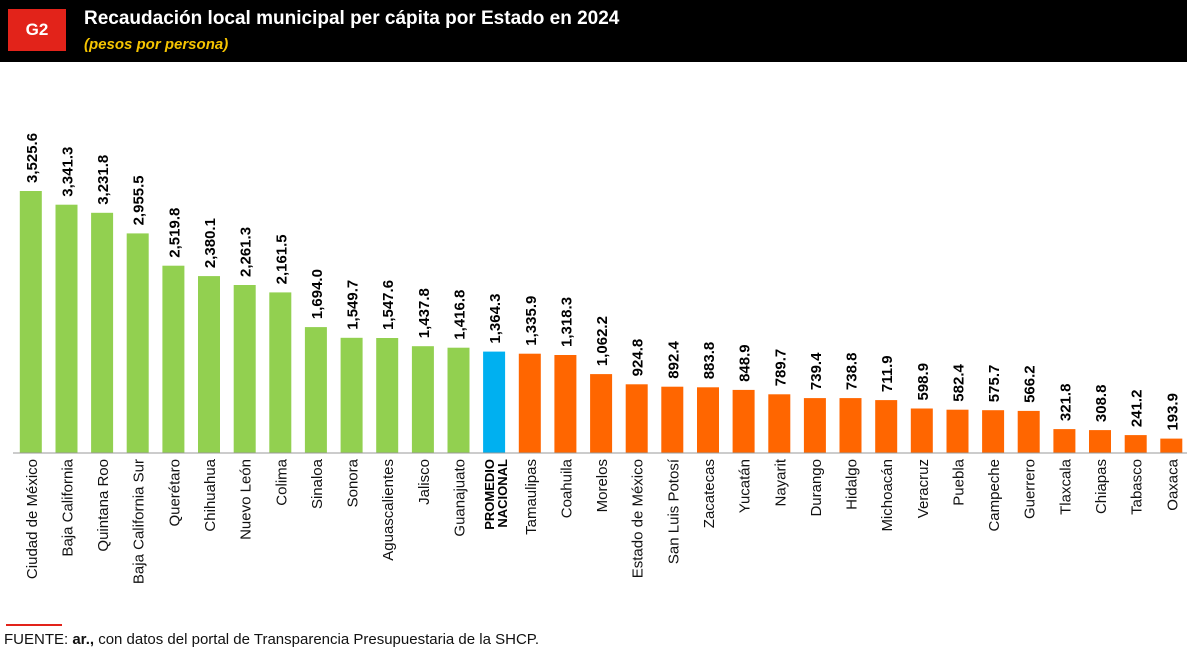 This screenshot has width=1187, height=658. What do you see at coordinates (388, 305) in the screenshot?
I see `value-label-10: 1,547.6` at bounding box center [388, 305].